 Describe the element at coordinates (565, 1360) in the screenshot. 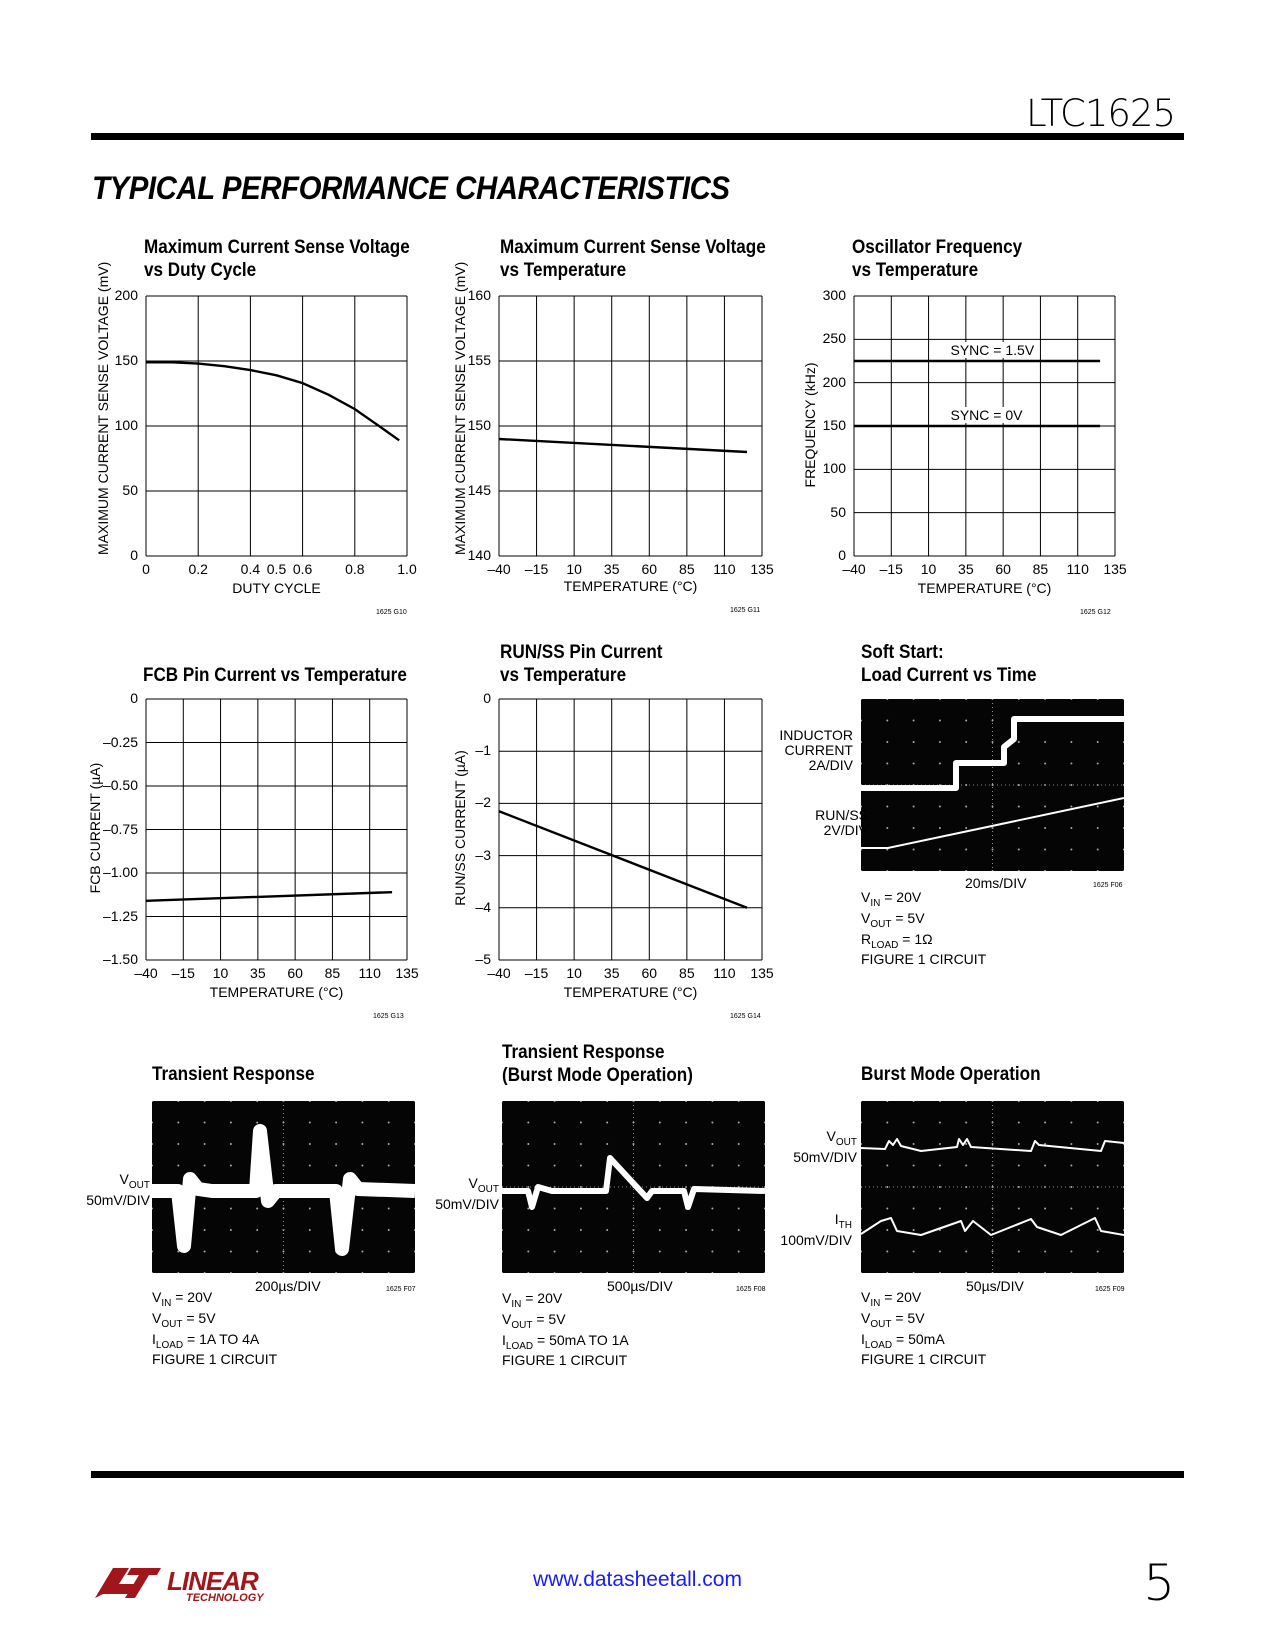

I see `condition-line: FIGURE 1 CIRCUIT` at that location.